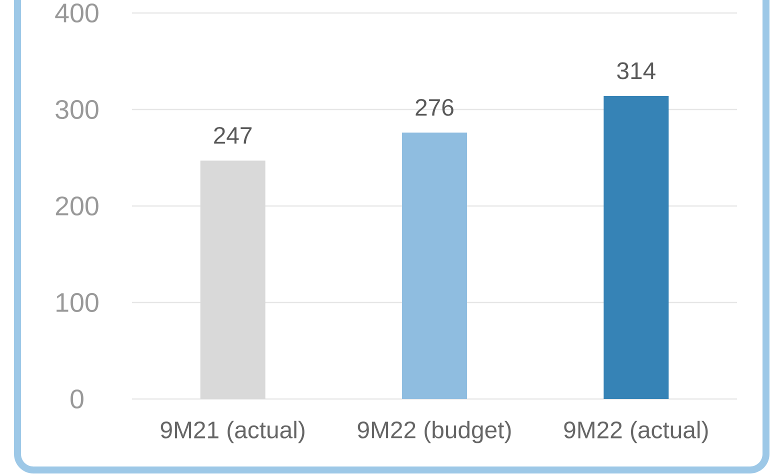 Image resolution: width=770 pixels, height=474 pixels. I want to click on data-label: 247, so click(233, 135).